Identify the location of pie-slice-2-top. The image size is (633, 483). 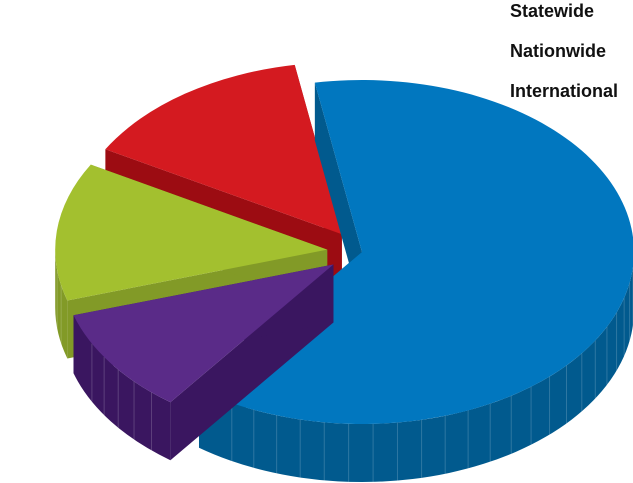
(191, 232).